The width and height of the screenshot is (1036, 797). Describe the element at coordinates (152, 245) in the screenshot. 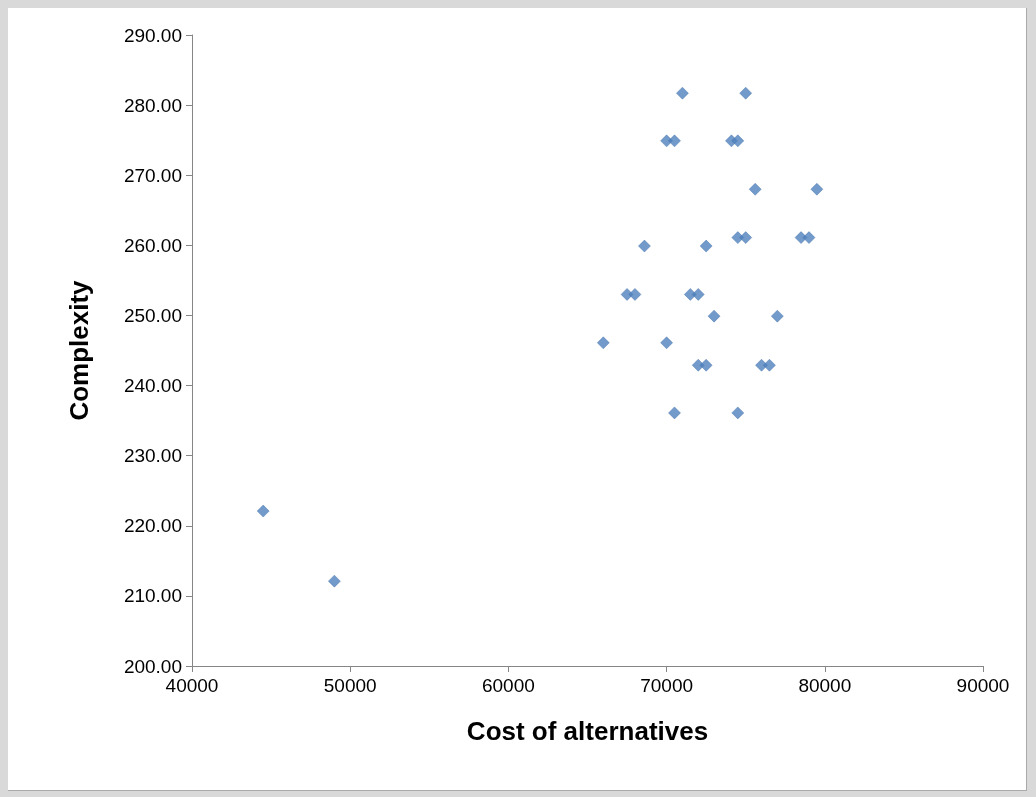

I see `y-tick-label: 260.00` at that location.